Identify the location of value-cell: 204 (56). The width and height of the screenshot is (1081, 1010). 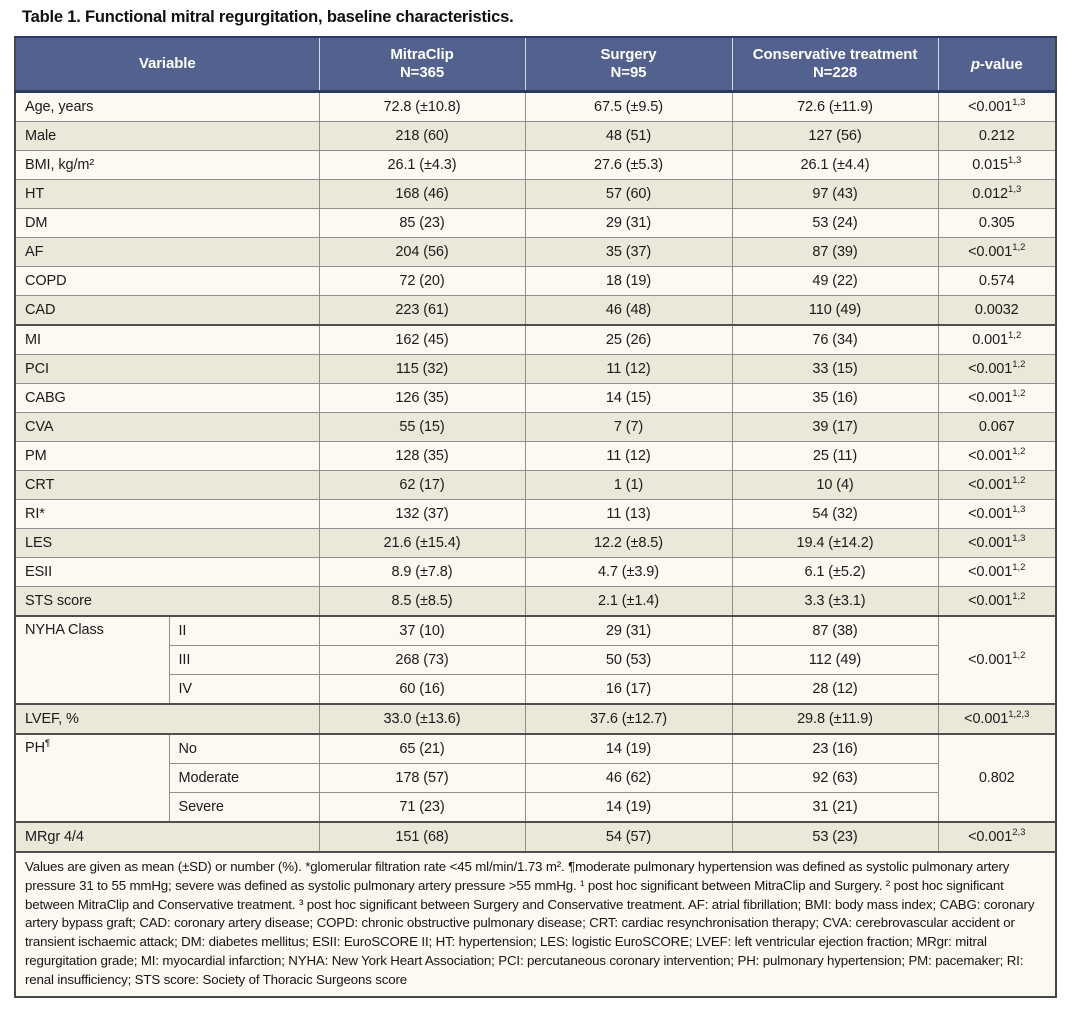
(422, 252).